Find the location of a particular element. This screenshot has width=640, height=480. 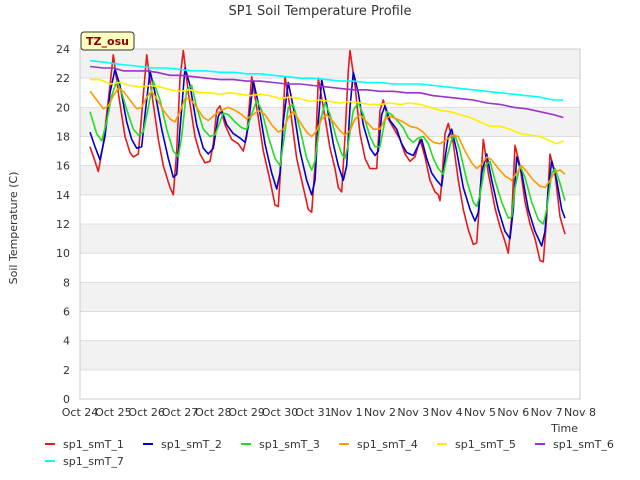

x-tick-label: Oct 25 is located at coordinates (113, 412).